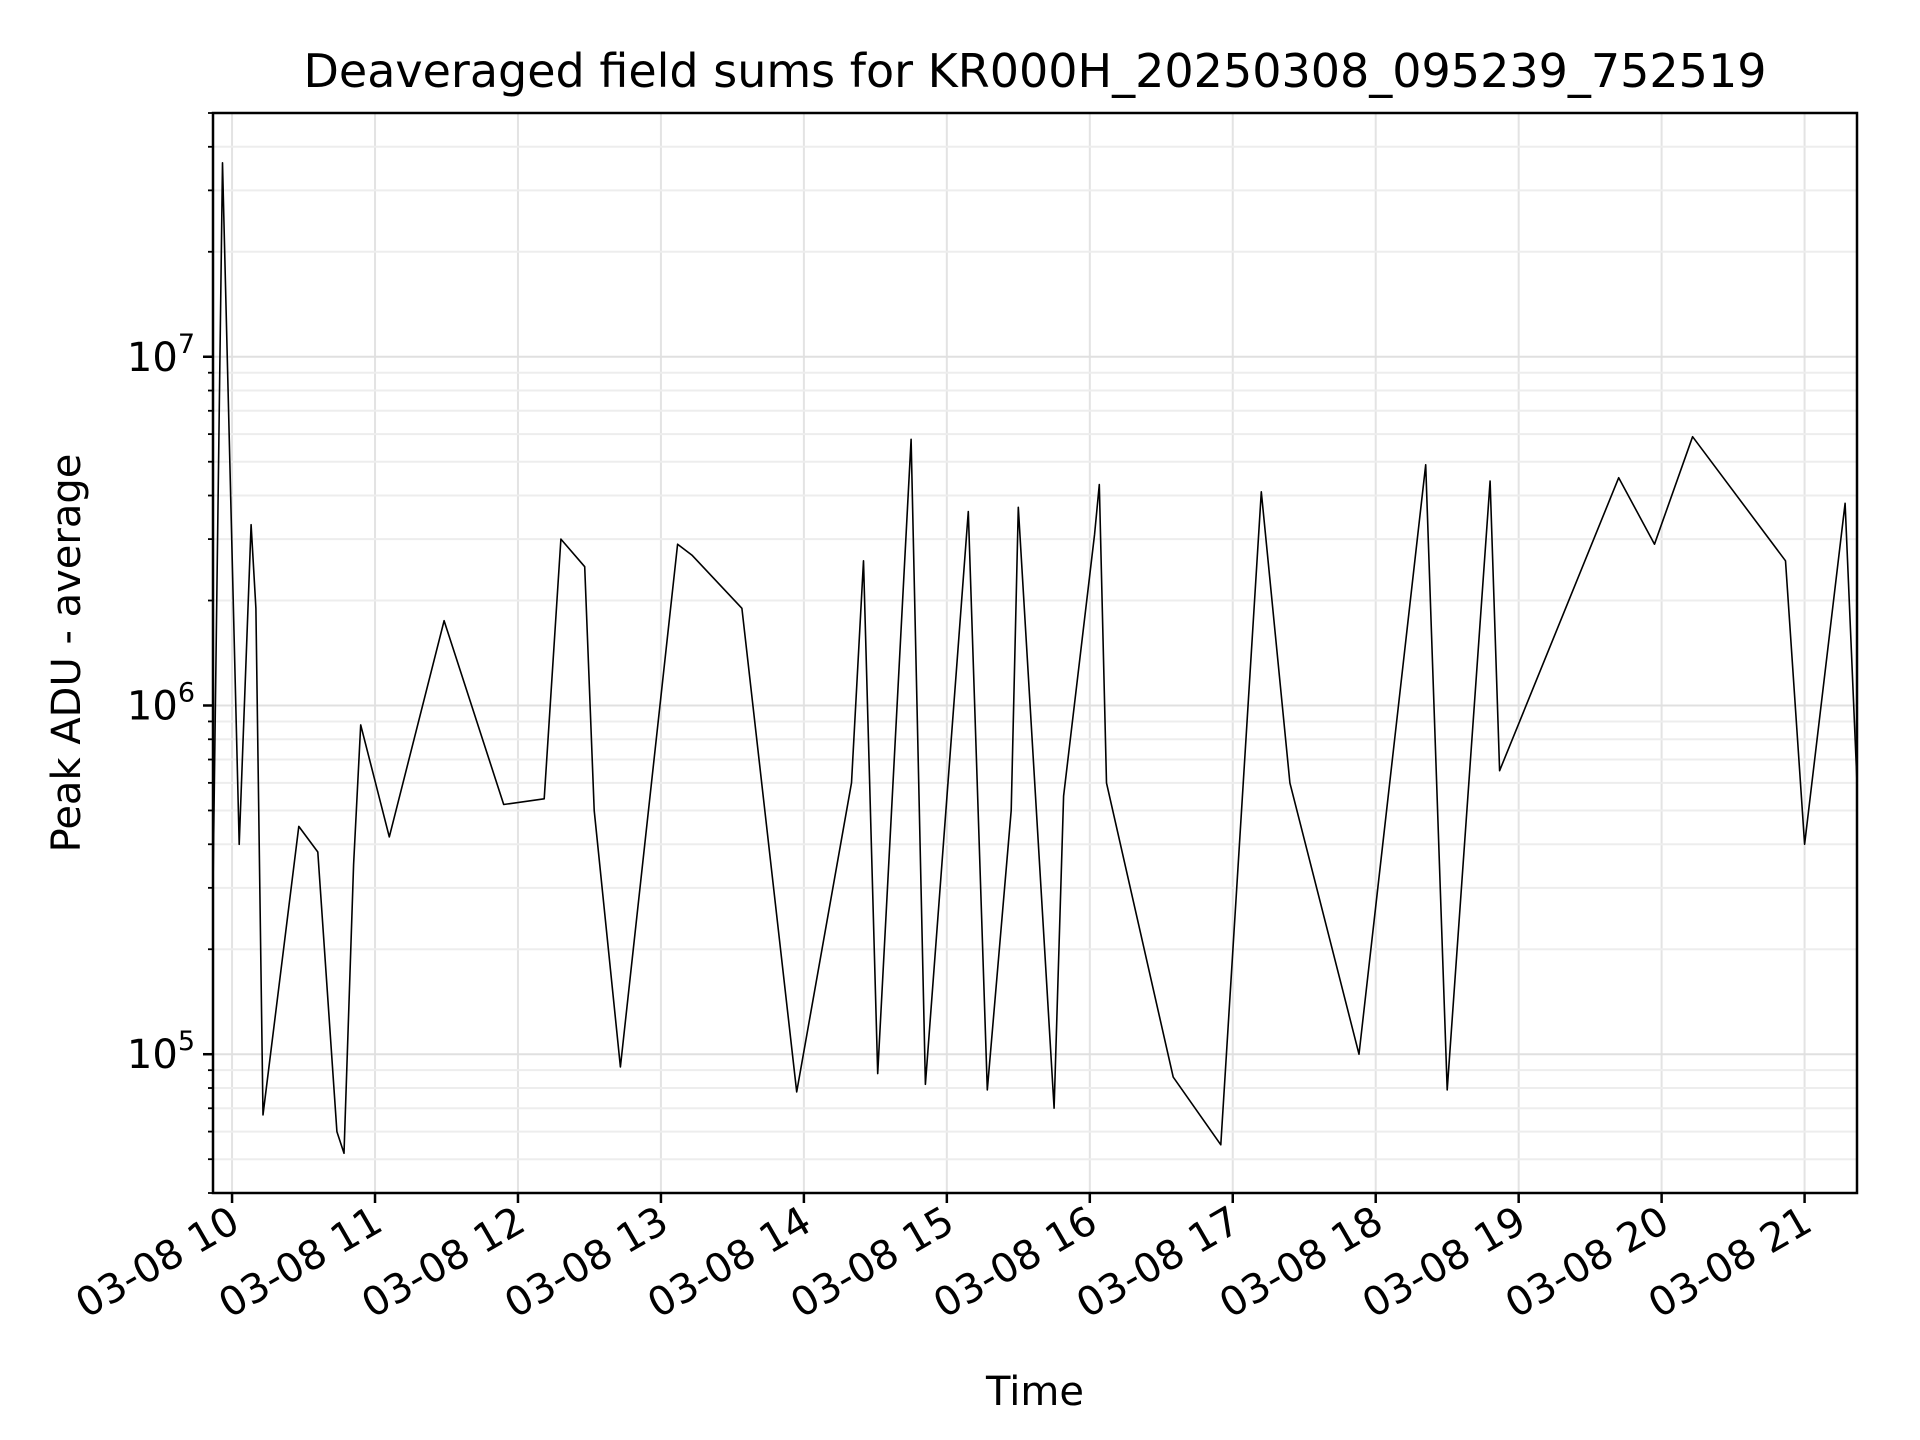 The width and height of the screenshot is (1920, 1440). I want to click on y-tick-label: 10⁵, so click(161, 1052).